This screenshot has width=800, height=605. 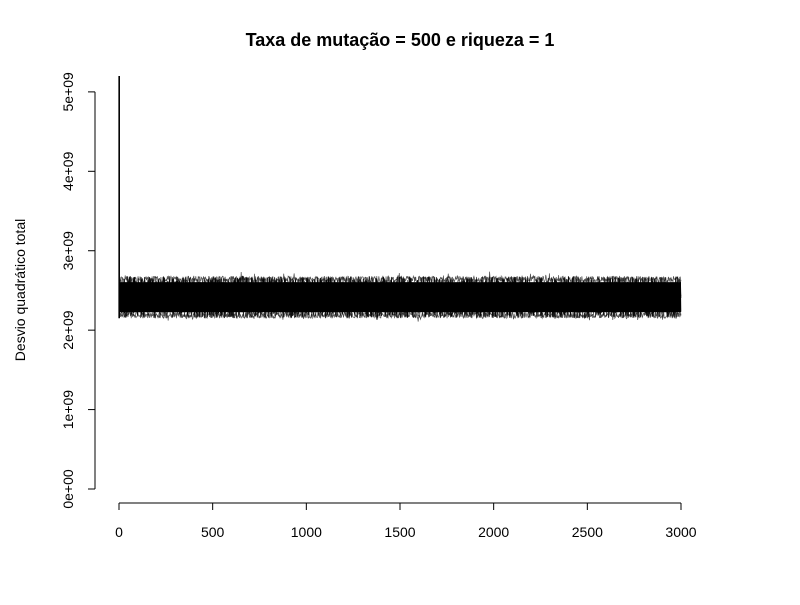 I want to click on y-axis: 0e+00 1e+09 2e+09 3e+09 4e+09 5e+09, so click(x=78, y=290).